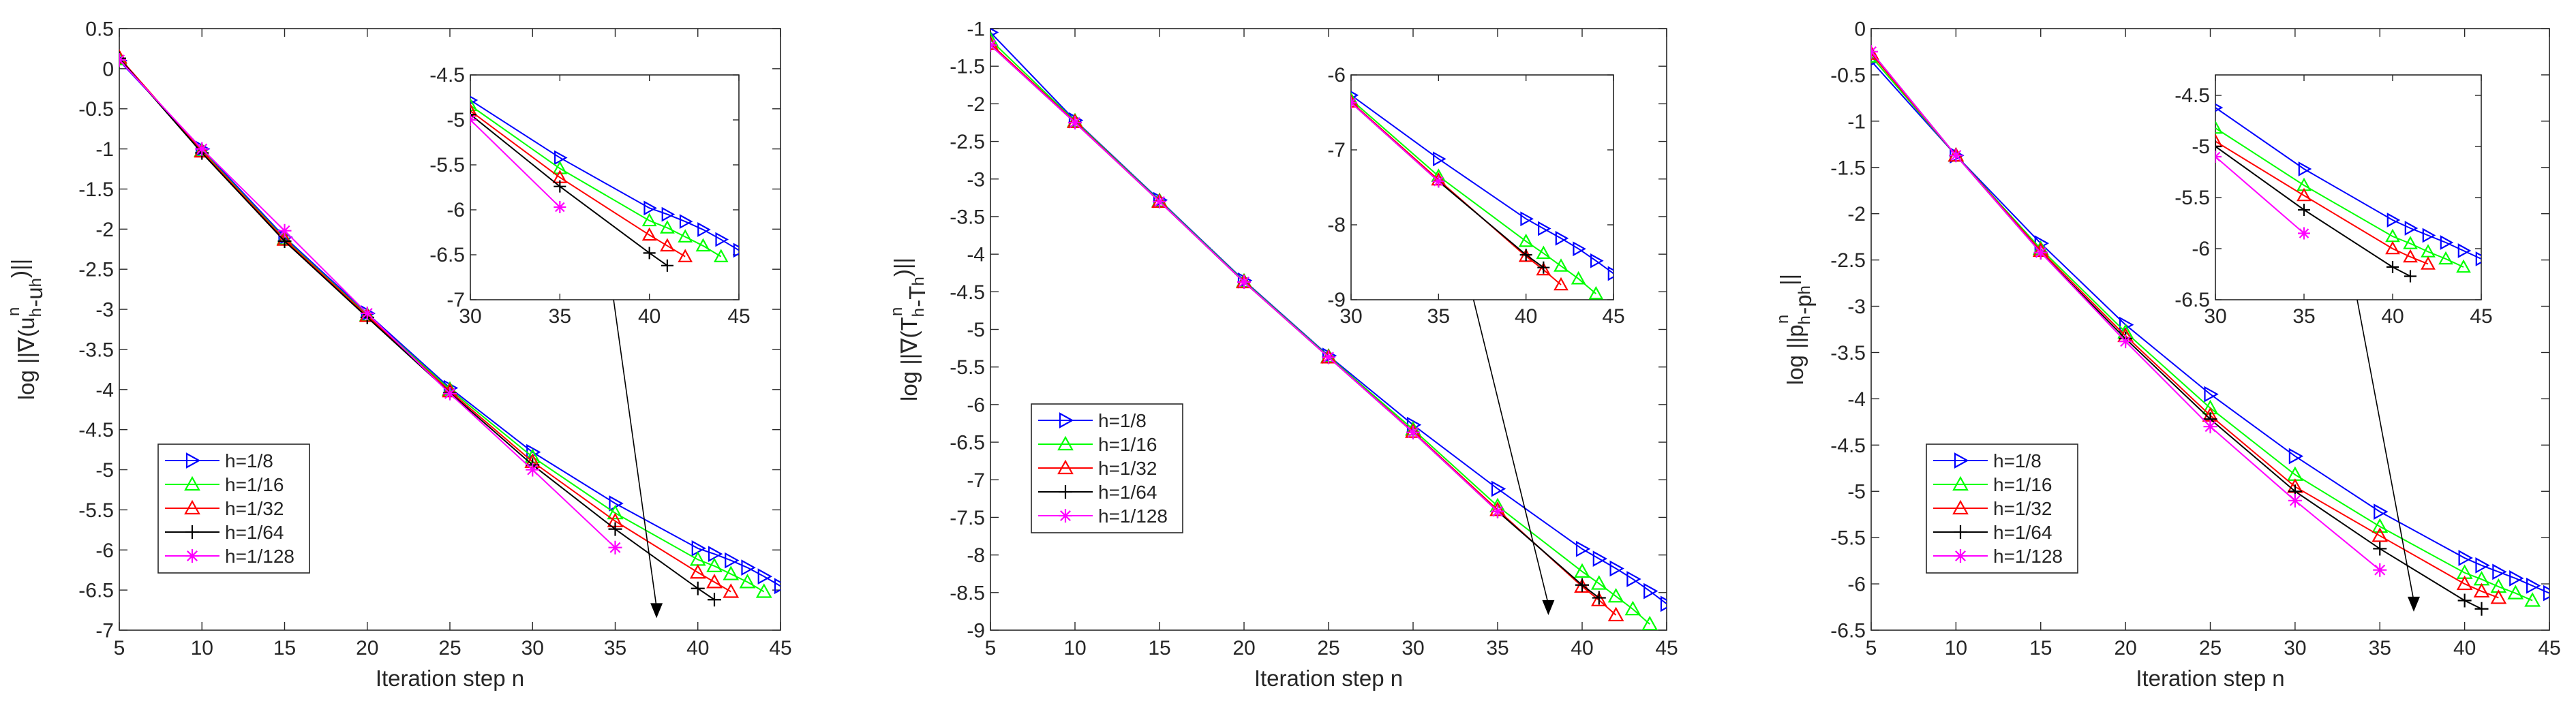  I want to click on main-y-tick-label: -3, so click(1857, 307).